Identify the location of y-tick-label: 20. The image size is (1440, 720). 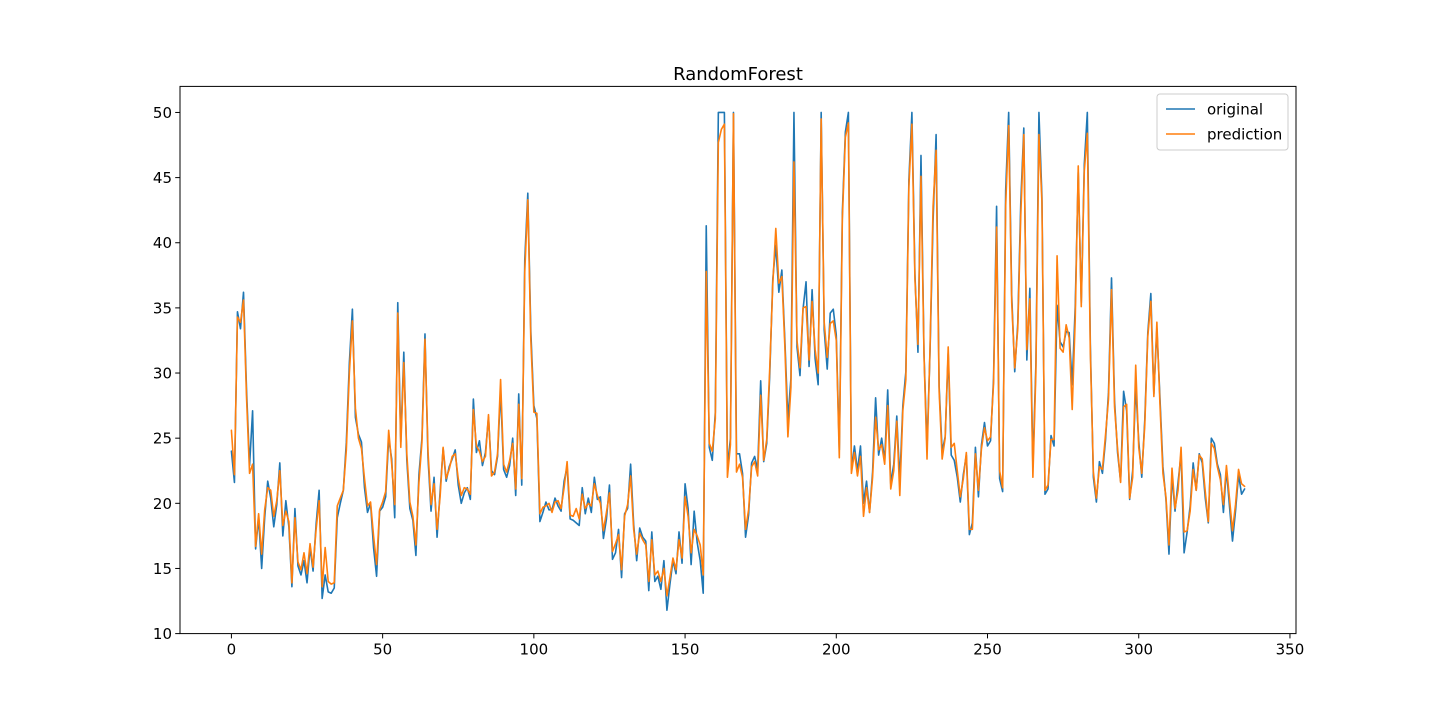
(162, 504).